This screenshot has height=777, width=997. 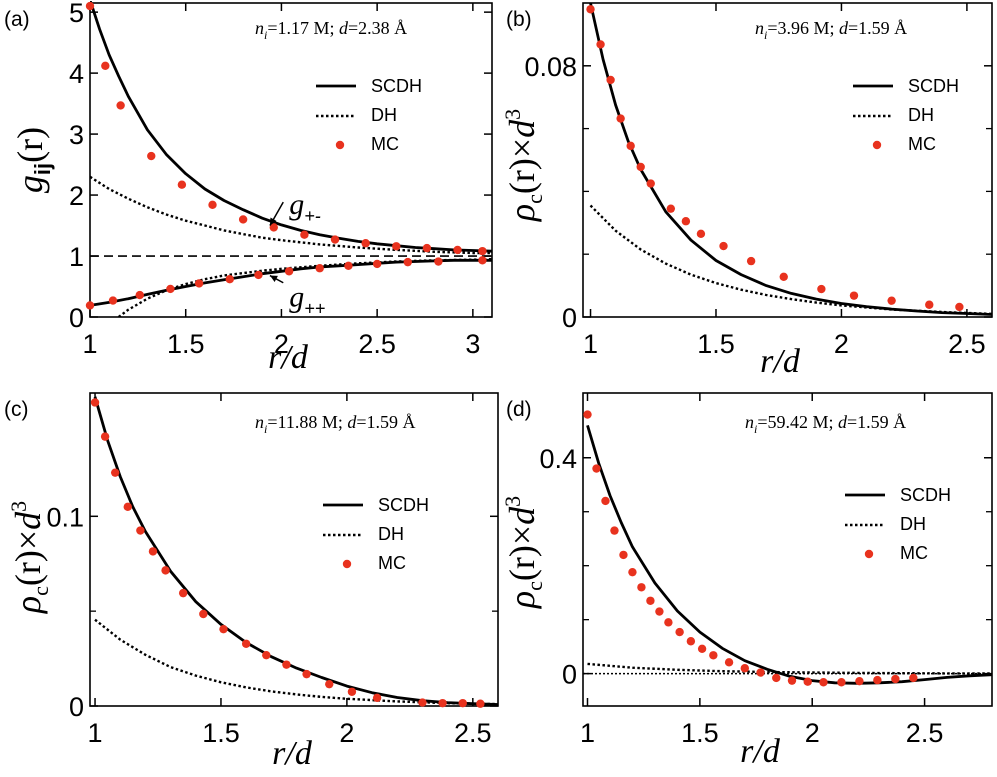 I want to click on y-axis-title: ρc(r)×d3, so click(x=523, y=165).